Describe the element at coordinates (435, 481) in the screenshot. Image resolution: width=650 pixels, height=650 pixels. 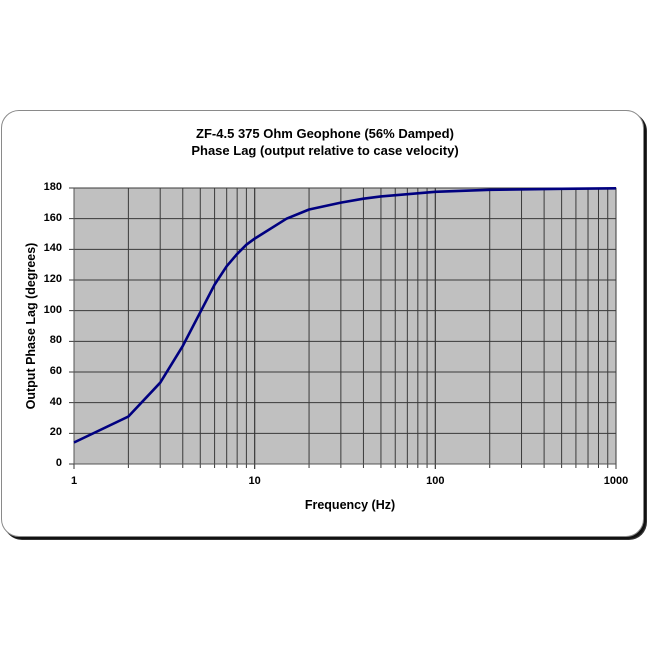
I see `x-tick-label: 100` at that location.